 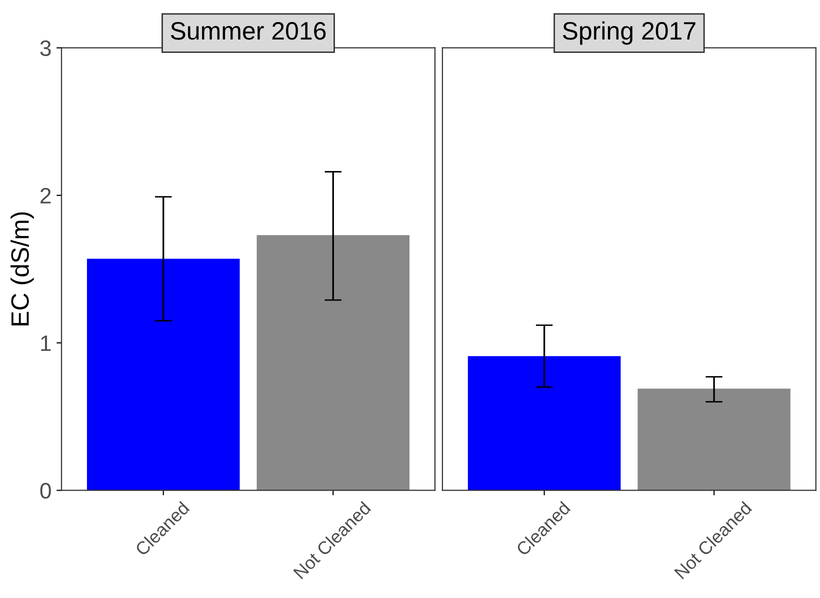 I want to click on y-tick-label: 0, so click(x=45, y=490).